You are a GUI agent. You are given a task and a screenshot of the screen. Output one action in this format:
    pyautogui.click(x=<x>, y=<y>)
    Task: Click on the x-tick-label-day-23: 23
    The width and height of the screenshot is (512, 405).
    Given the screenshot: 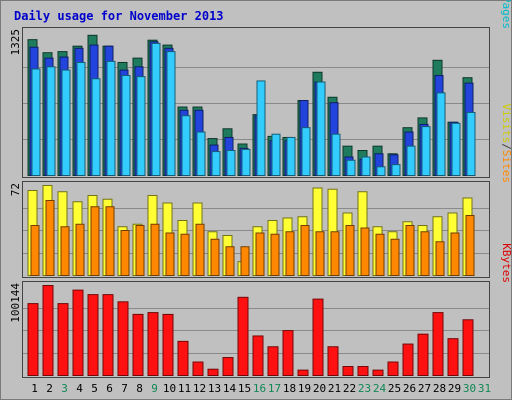 What is the action you would take?
    pyautogui.click(x=364, y=388)
    